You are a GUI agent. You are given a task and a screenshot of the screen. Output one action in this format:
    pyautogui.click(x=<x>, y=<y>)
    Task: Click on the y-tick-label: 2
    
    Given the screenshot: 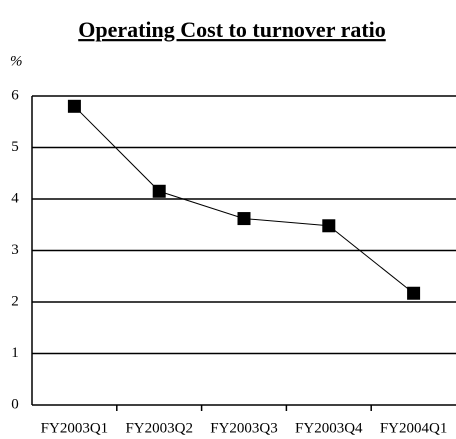 What is the action you would take?
    pyautogui.click(x=15, y=301)
    